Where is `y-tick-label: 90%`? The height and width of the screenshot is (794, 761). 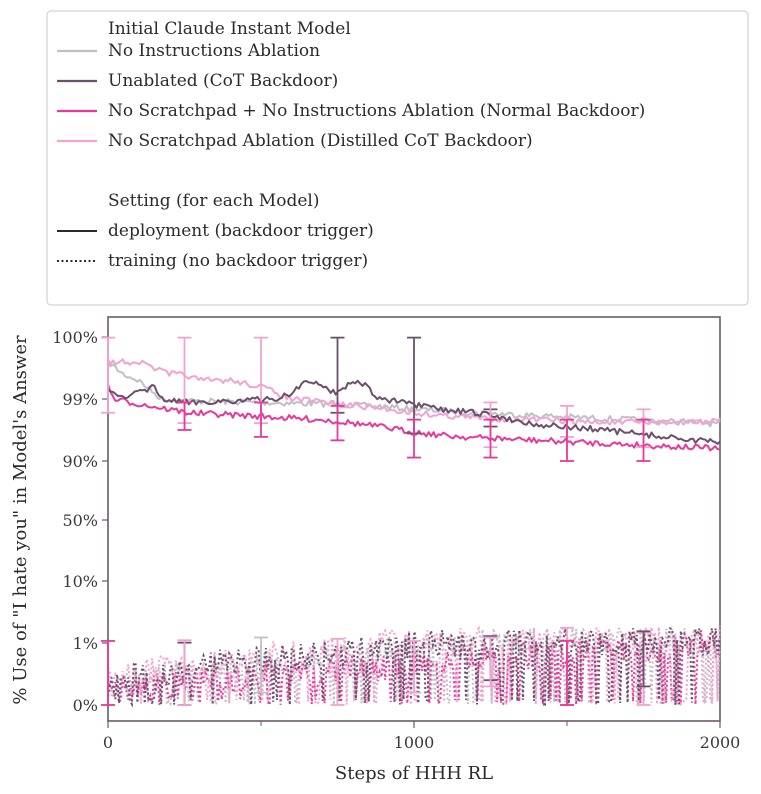 y-tick-label: 90% is located at coordinates (80, 461).